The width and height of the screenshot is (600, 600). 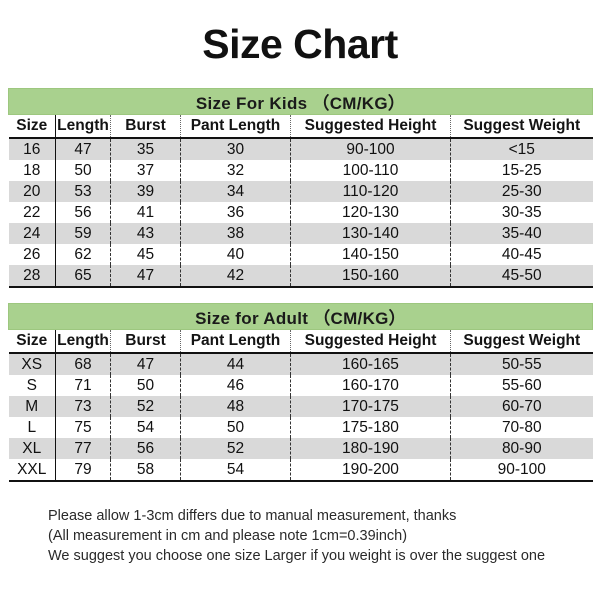 I want to click on cell-suggested-height: 110-120, so click(x=370, y=191).